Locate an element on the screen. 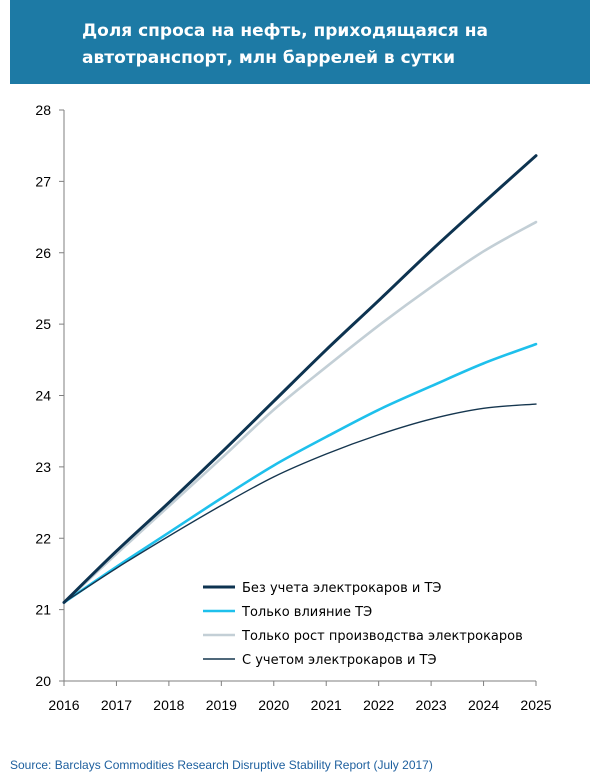  x-tick-label: 2016 is located at coordinates (63, 705).